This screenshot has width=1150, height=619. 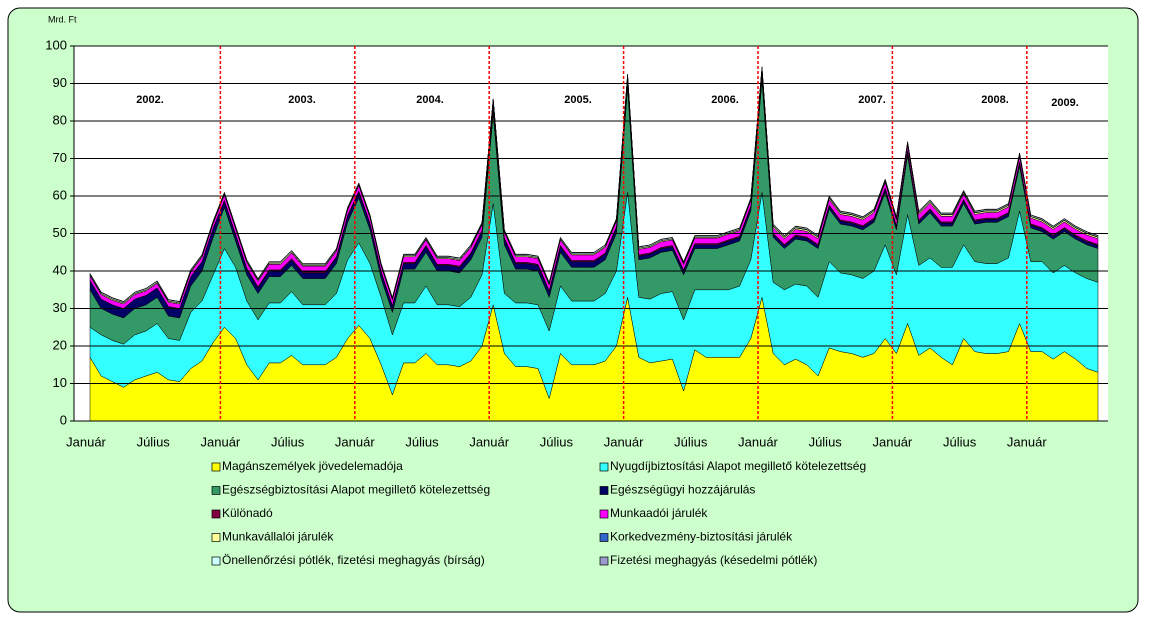 I want to click on y-tick-label: 30, so click(x=60, y=307).